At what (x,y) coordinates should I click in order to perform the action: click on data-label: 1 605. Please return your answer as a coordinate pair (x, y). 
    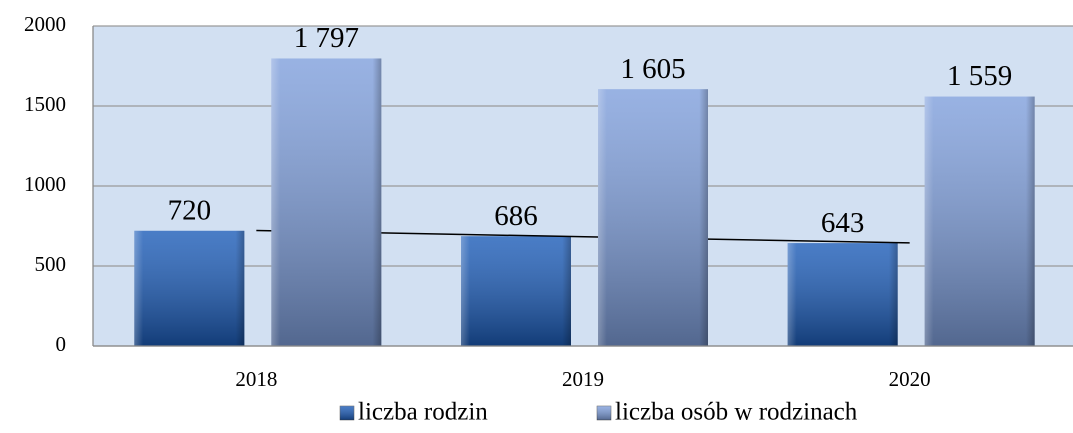
    Looking at the image, I should click on (652, 69).